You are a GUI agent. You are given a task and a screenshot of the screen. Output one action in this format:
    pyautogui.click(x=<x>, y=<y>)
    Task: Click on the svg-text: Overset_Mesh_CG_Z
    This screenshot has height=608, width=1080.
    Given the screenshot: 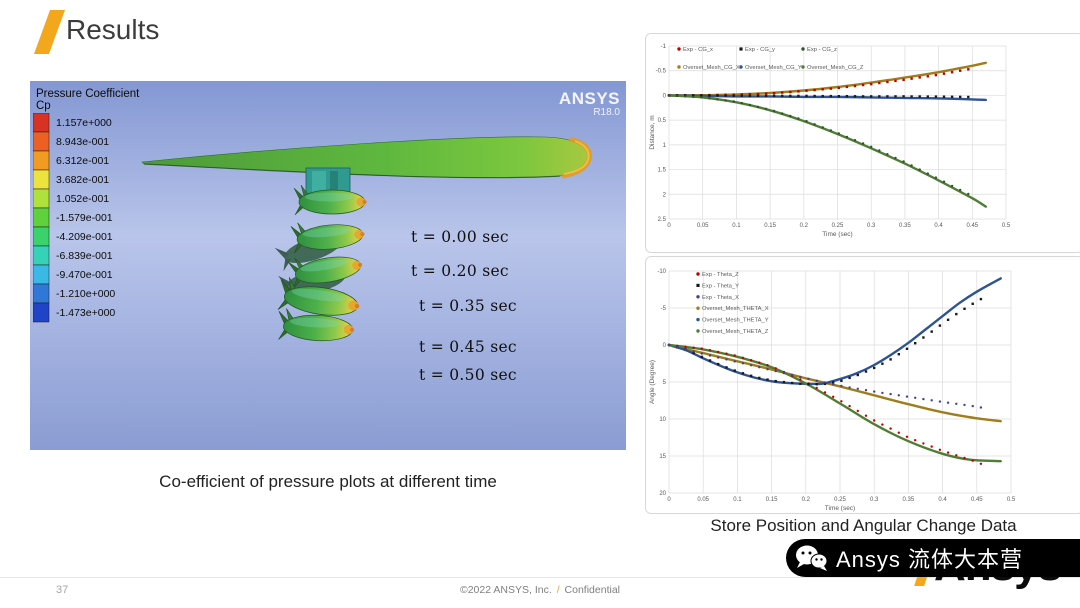 What is the action you would take?
    pyautogui.click(x=835, y=68)
    